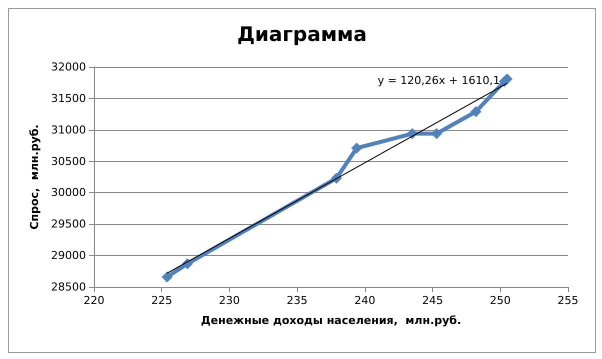  Describe the element at coordinates (500, 300) in the screenshot. I see `x-tick-label: 250` at that location.